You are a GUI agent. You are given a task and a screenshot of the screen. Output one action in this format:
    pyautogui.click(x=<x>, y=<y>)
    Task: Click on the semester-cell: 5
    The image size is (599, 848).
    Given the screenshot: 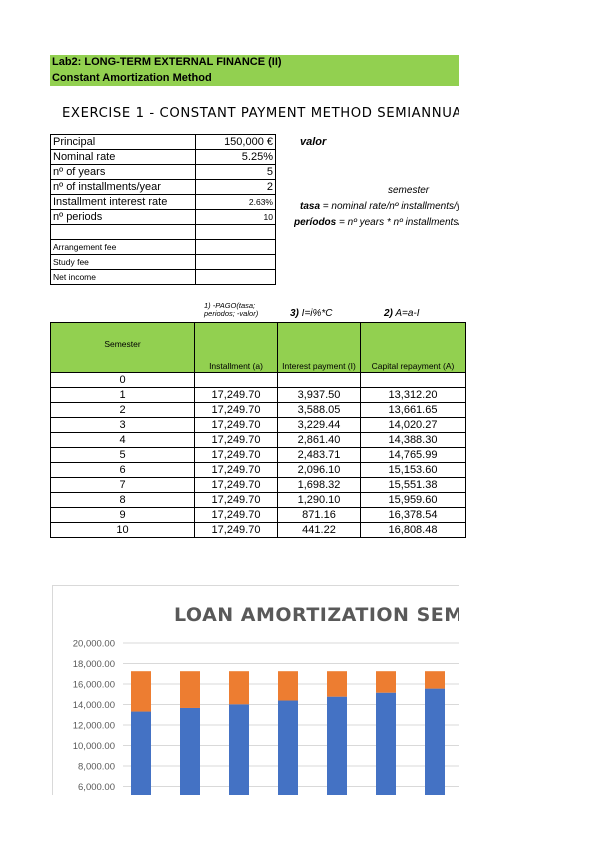 What is the action you would take?
    pyautogui.click(x=122, y=455)
    